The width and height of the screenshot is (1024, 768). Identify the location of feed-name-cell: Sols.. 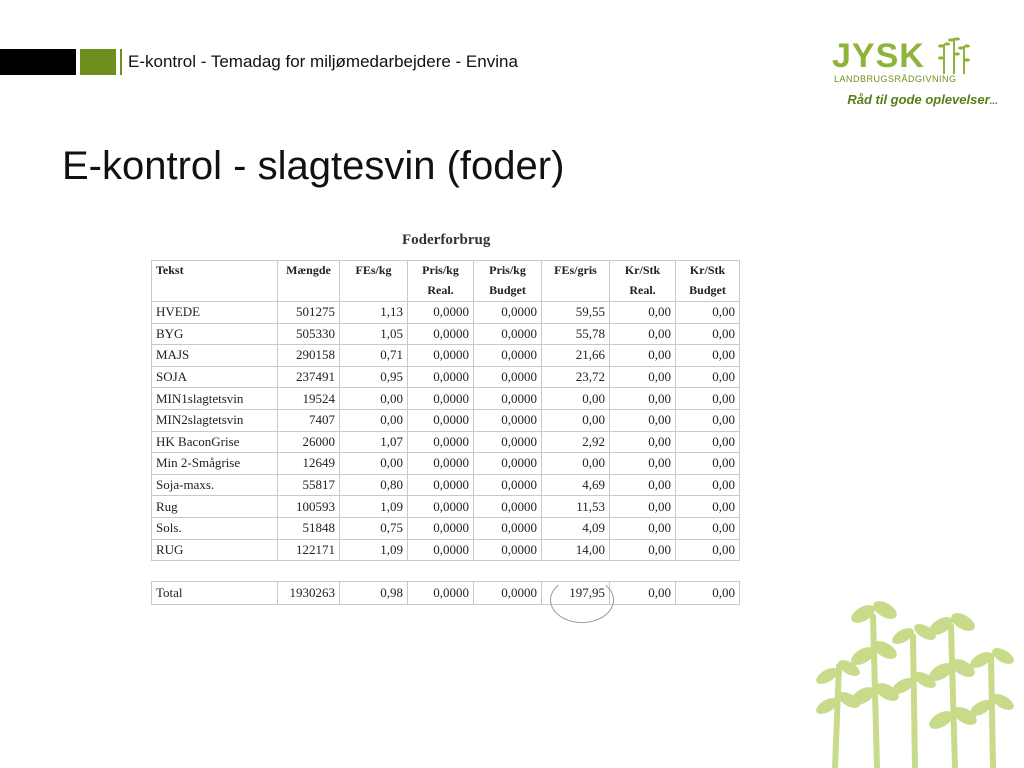
(214, 528).